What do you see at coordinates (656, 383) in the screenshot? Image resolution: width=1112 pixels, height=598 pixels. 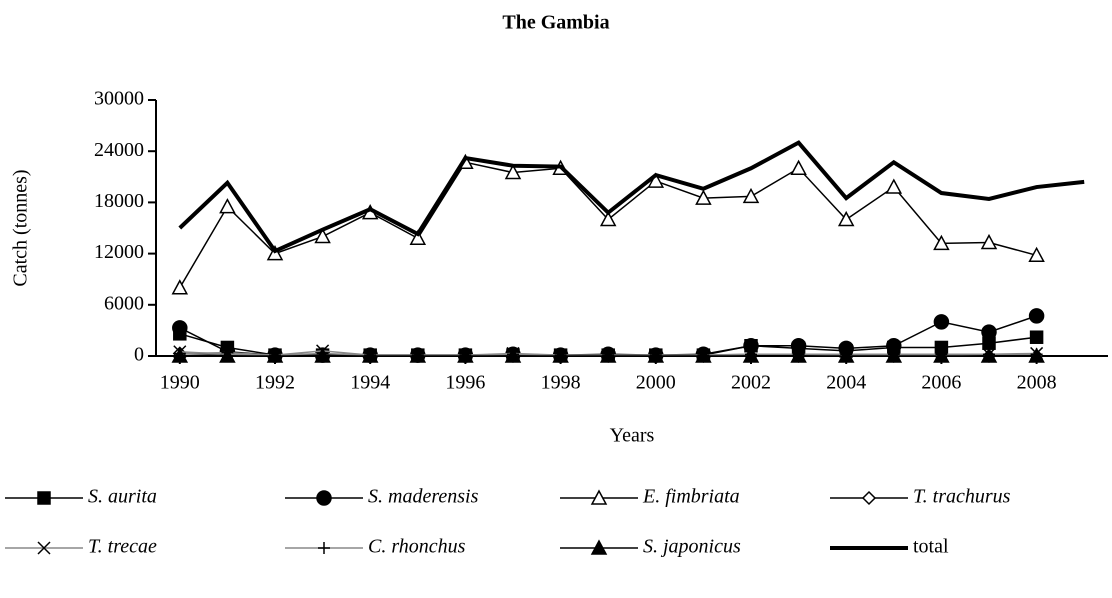 I see `x-tick-label: 2000` at bounding box center [656, 383].